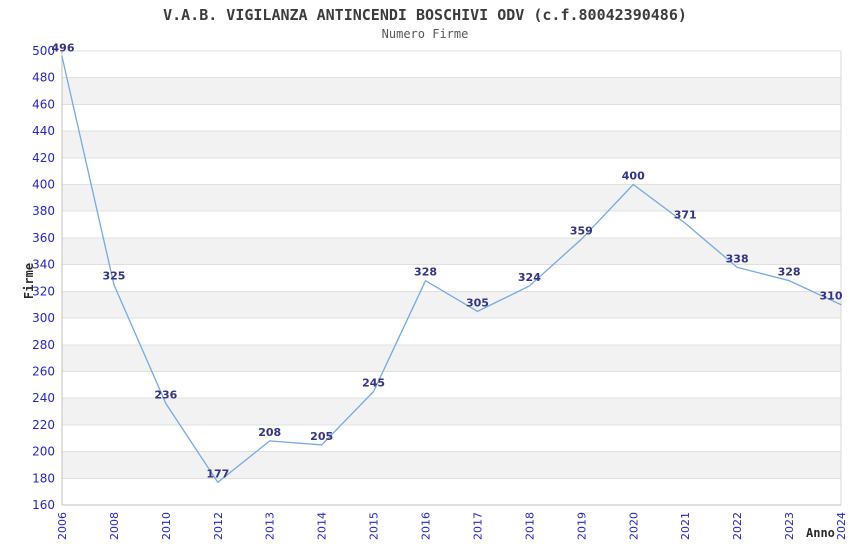 The width and height of the screenshot is (850, 550). What do you see at coordinates (43, 452) in the screenshot?
I see `y-tick-label: 200` at bounding box center [43, 452].